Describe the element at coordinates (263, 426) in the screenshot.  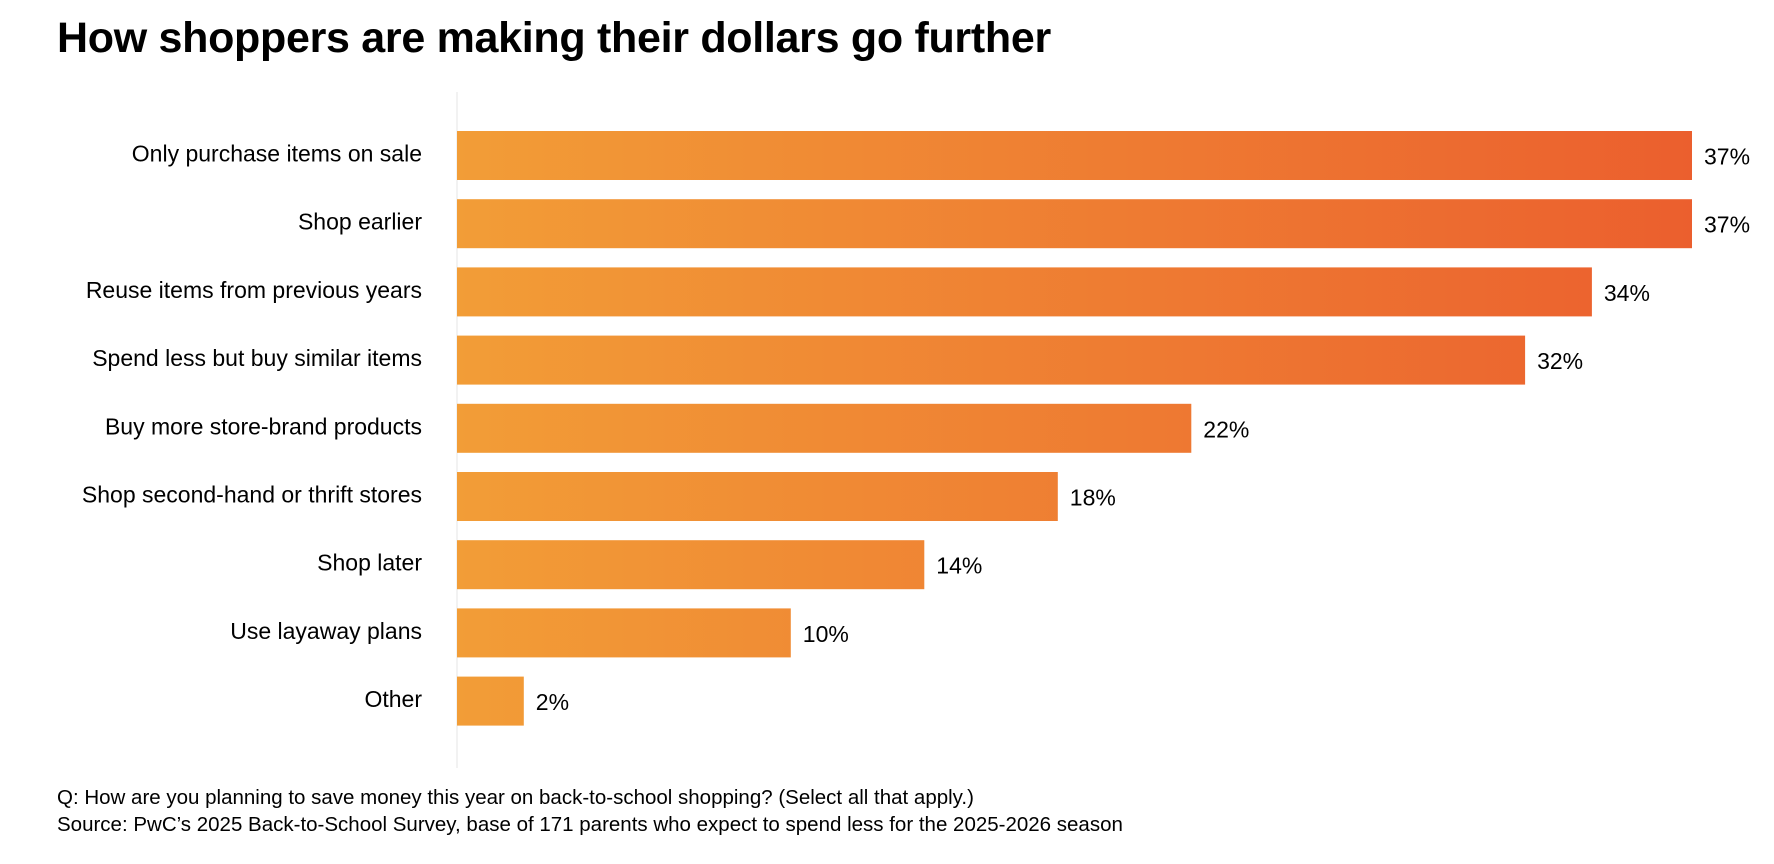
I see `category-label-buy-more-store-brand-products: Buy more store-brand products` at that location.